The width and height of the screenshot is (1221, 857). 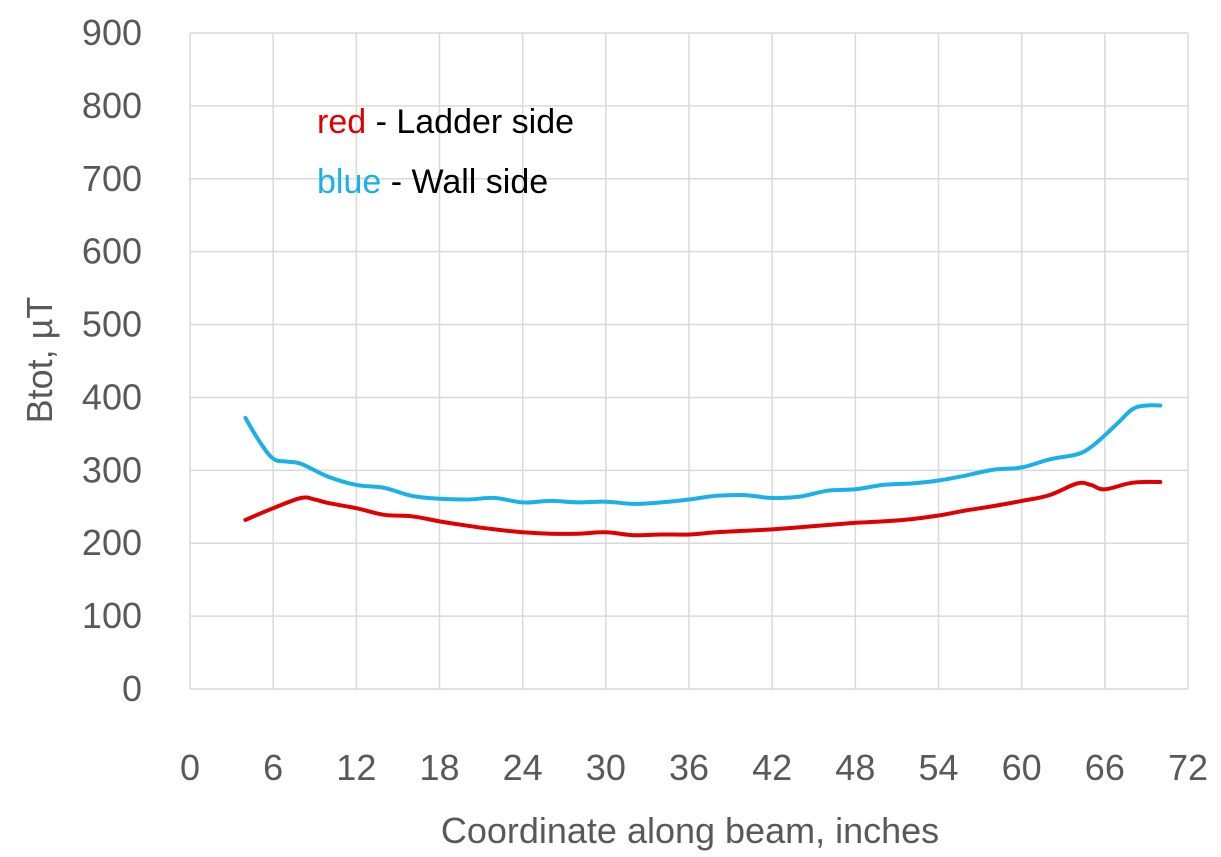 What do you see at coordinates (112, 469) in the screenshot?
I see `y-tick-label: 300` at bounding box center [112, 469].